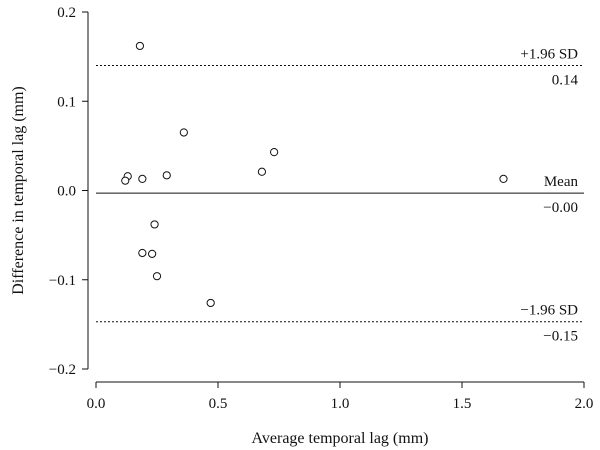 This screenshot has height=450, width=600. What do you see at coordinates (18, 190) in the screenshot?
I see `y-axis-label: Difference in temporal lag (mm)` at bounding box center [18, 190].